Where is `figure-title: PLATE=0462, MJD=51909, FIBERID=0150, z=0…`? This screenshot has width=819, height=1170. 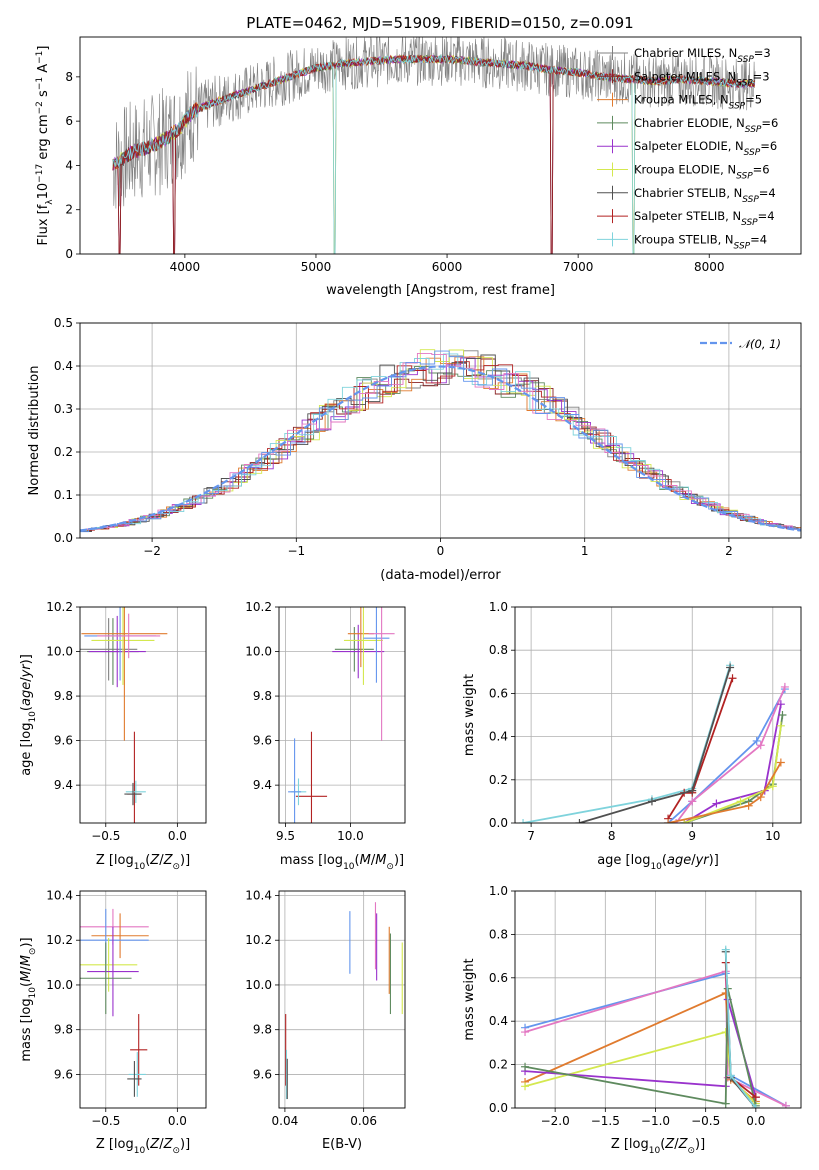 figure-title: PLATE=0462, MJD=51909, FIBERID=0150, z=0… is located at coordinates (439, 23).